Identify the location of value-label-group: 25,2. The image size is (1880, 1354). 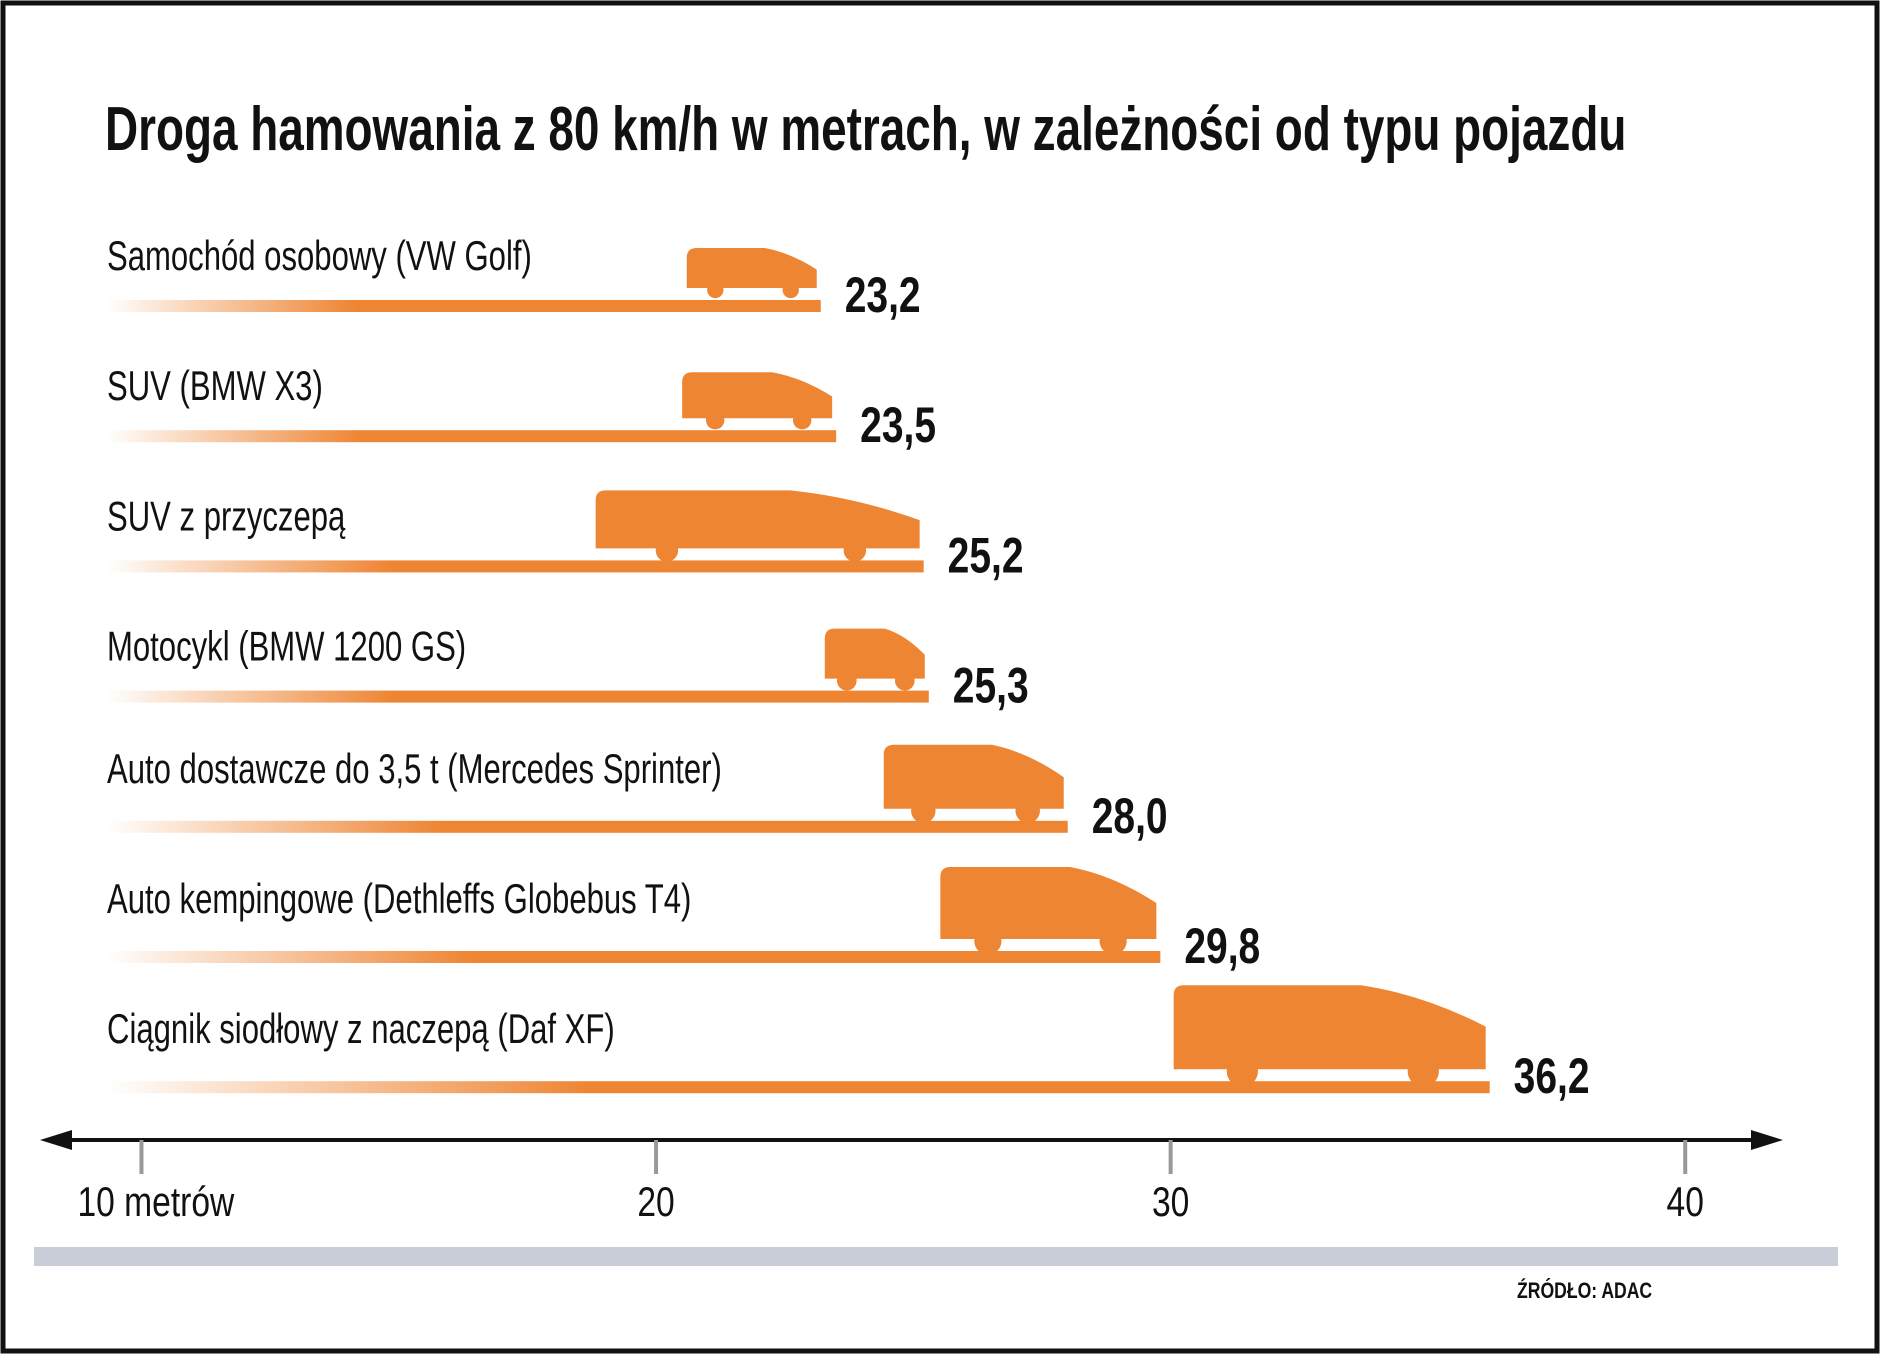
(986, 555).